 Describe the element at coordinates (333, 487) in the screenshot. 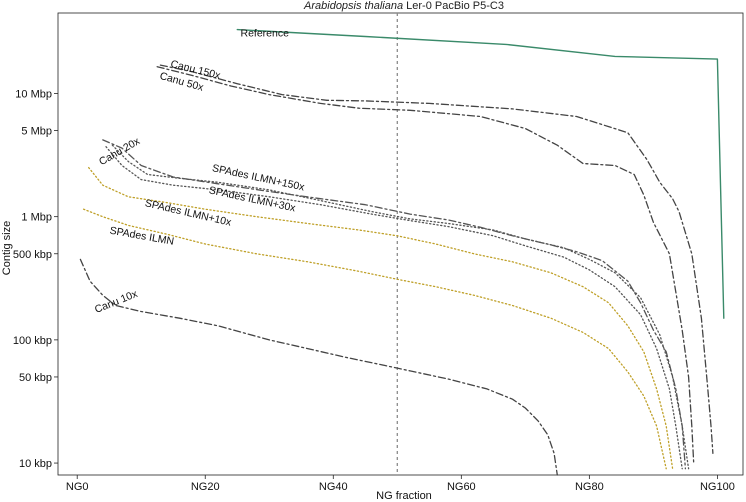

I see `x-tick-label: NG40` at that location.